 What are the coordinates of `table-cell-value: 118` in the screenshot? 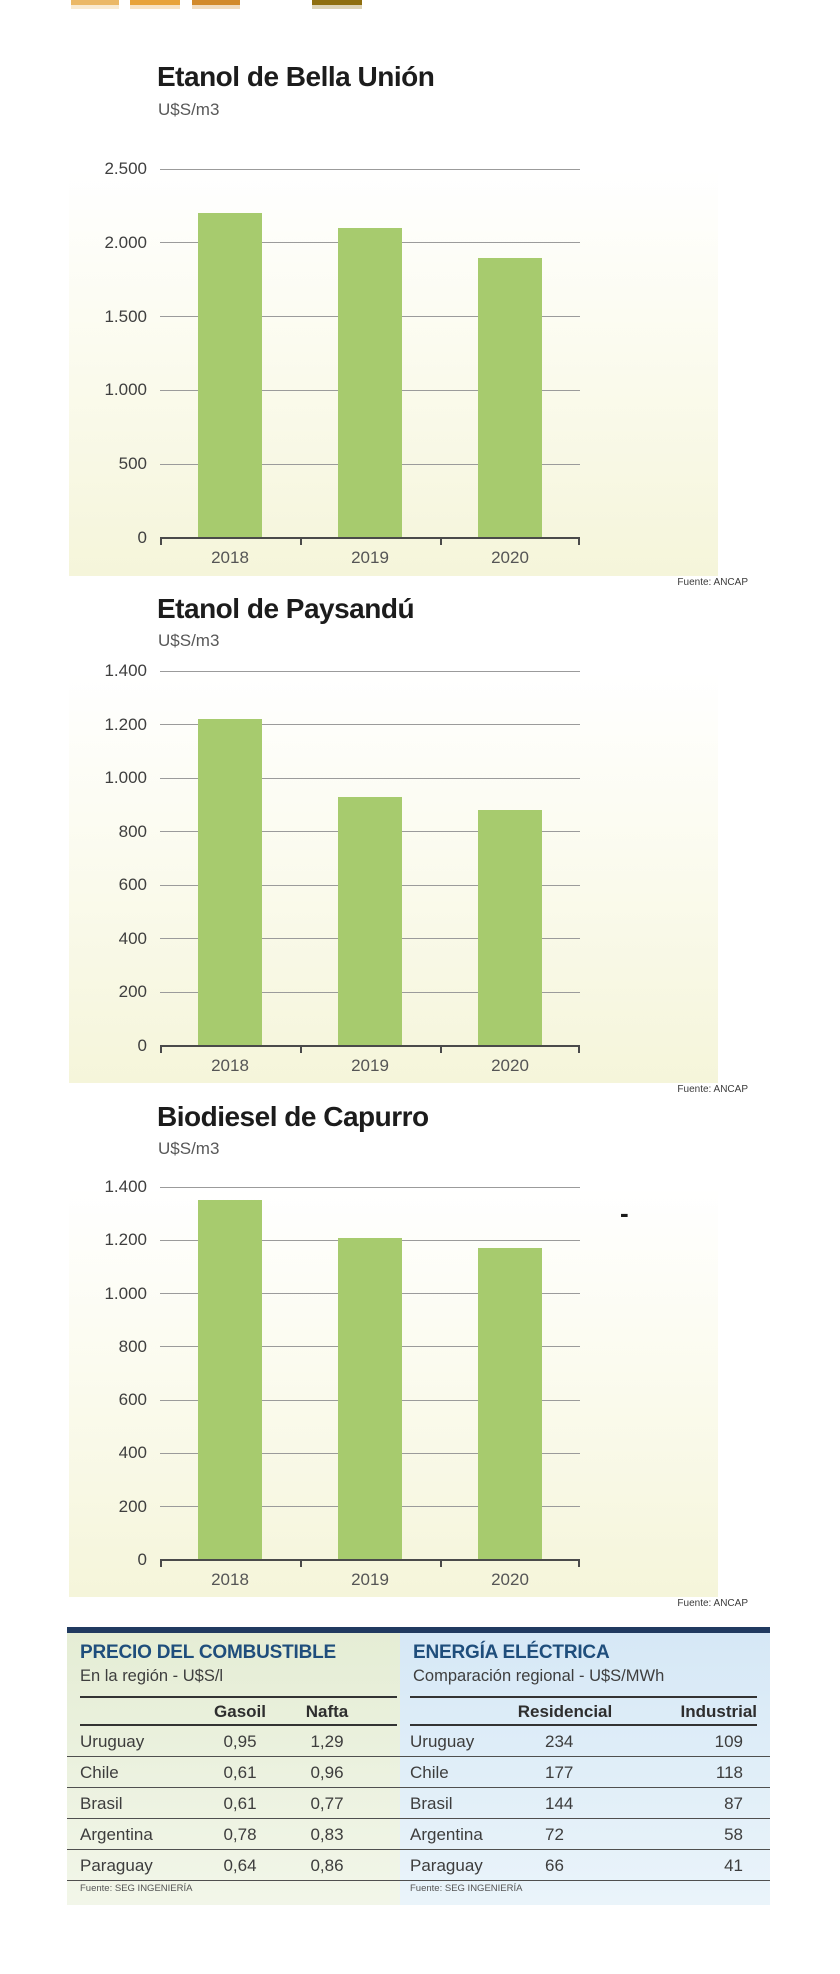 It's located at (729, 1772).